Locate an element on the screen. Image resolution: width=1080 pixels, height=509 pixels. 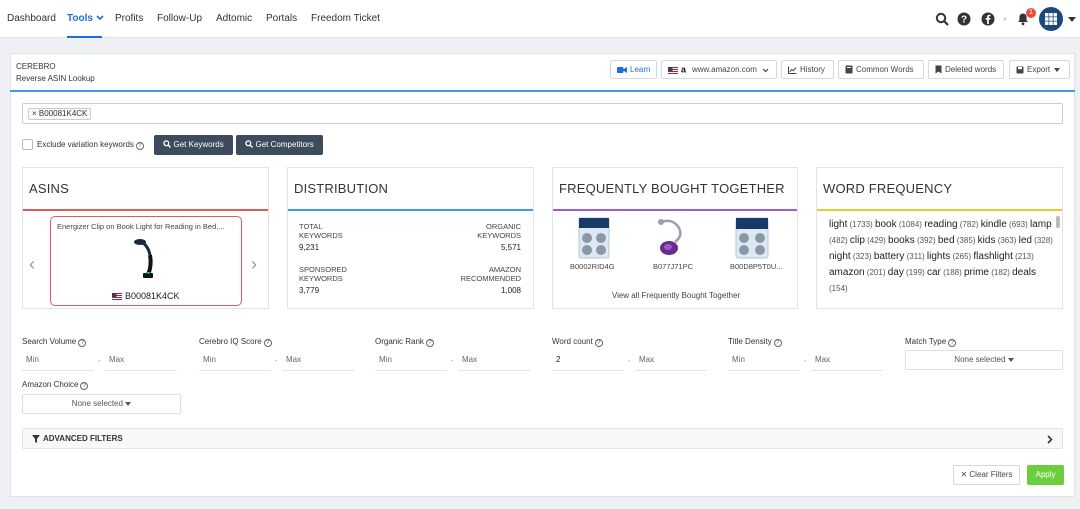
word-frequency-item: day (199) is located at coordinates (907, 272).